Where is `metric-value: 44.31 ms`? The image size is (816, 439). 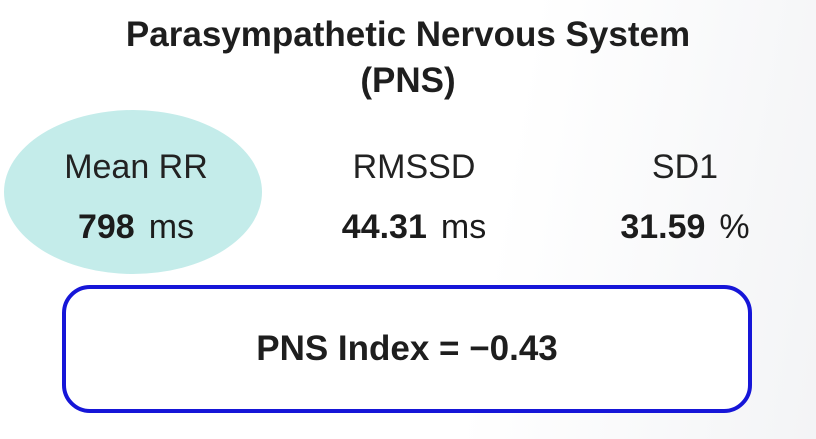 metric-value: 44.31 ms is located at coordinates (414, 227).